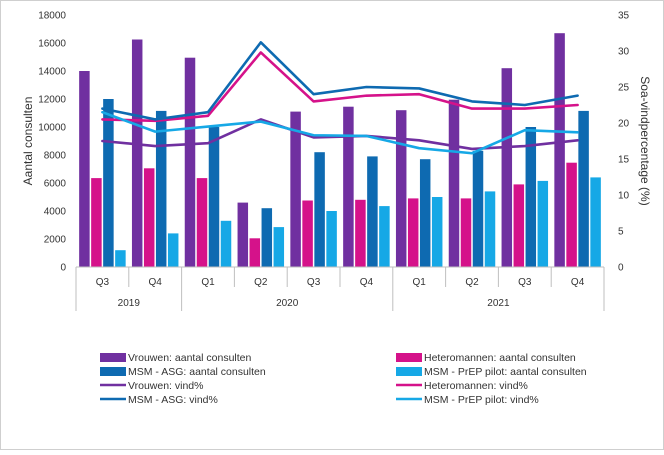  I want to click on y-tick-label: 18000, so click(52, 16).